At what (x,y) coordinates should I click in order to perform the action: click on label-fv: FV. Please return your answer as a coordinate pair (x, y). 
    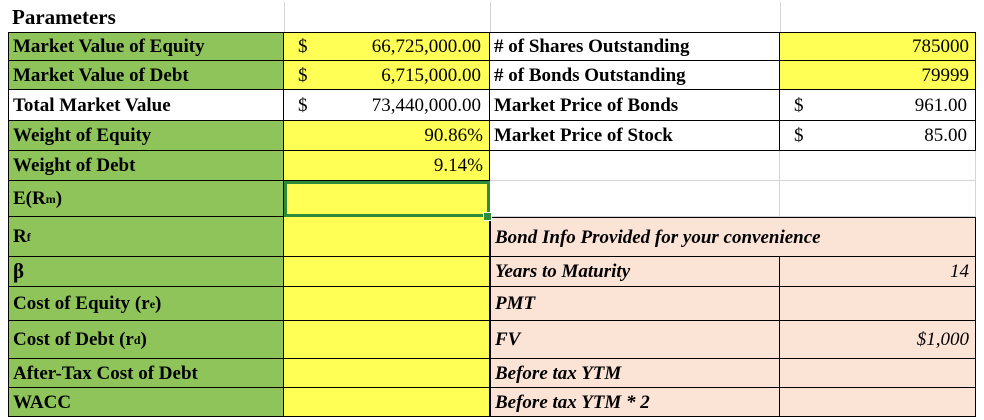
    Looking at the image, I should click on (635, 340).